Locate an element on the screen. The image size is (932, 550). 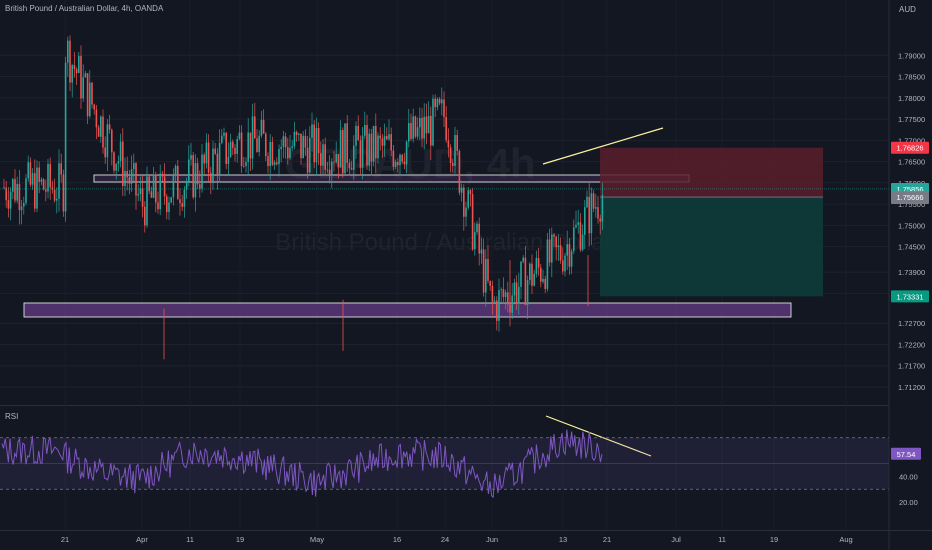
position-tool is located at coordinates (711, 222).